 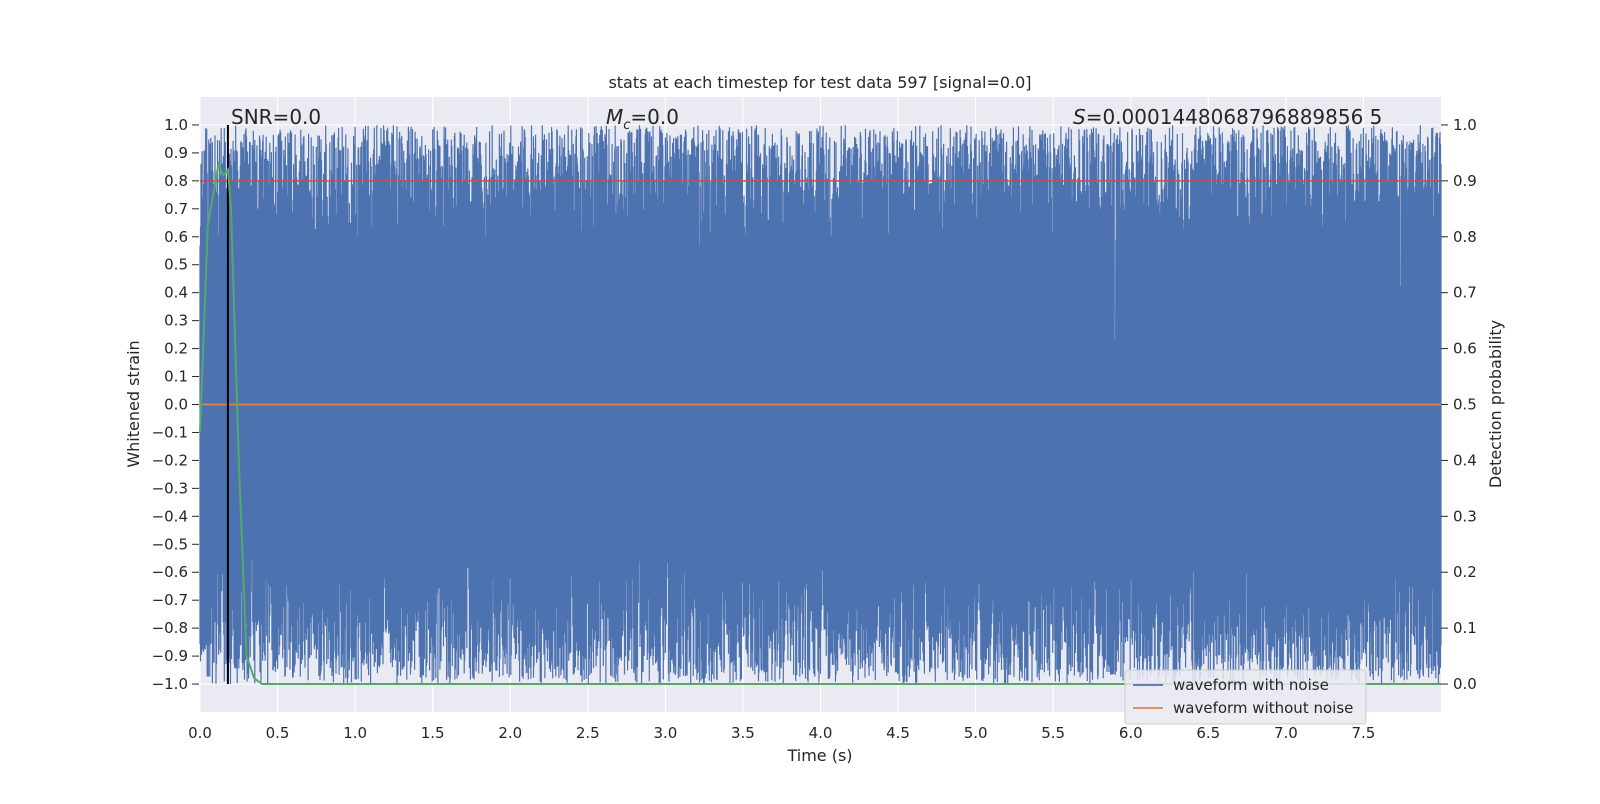 I want to click on y-tick-label-left: −0.7, so click(x=170, y=600).